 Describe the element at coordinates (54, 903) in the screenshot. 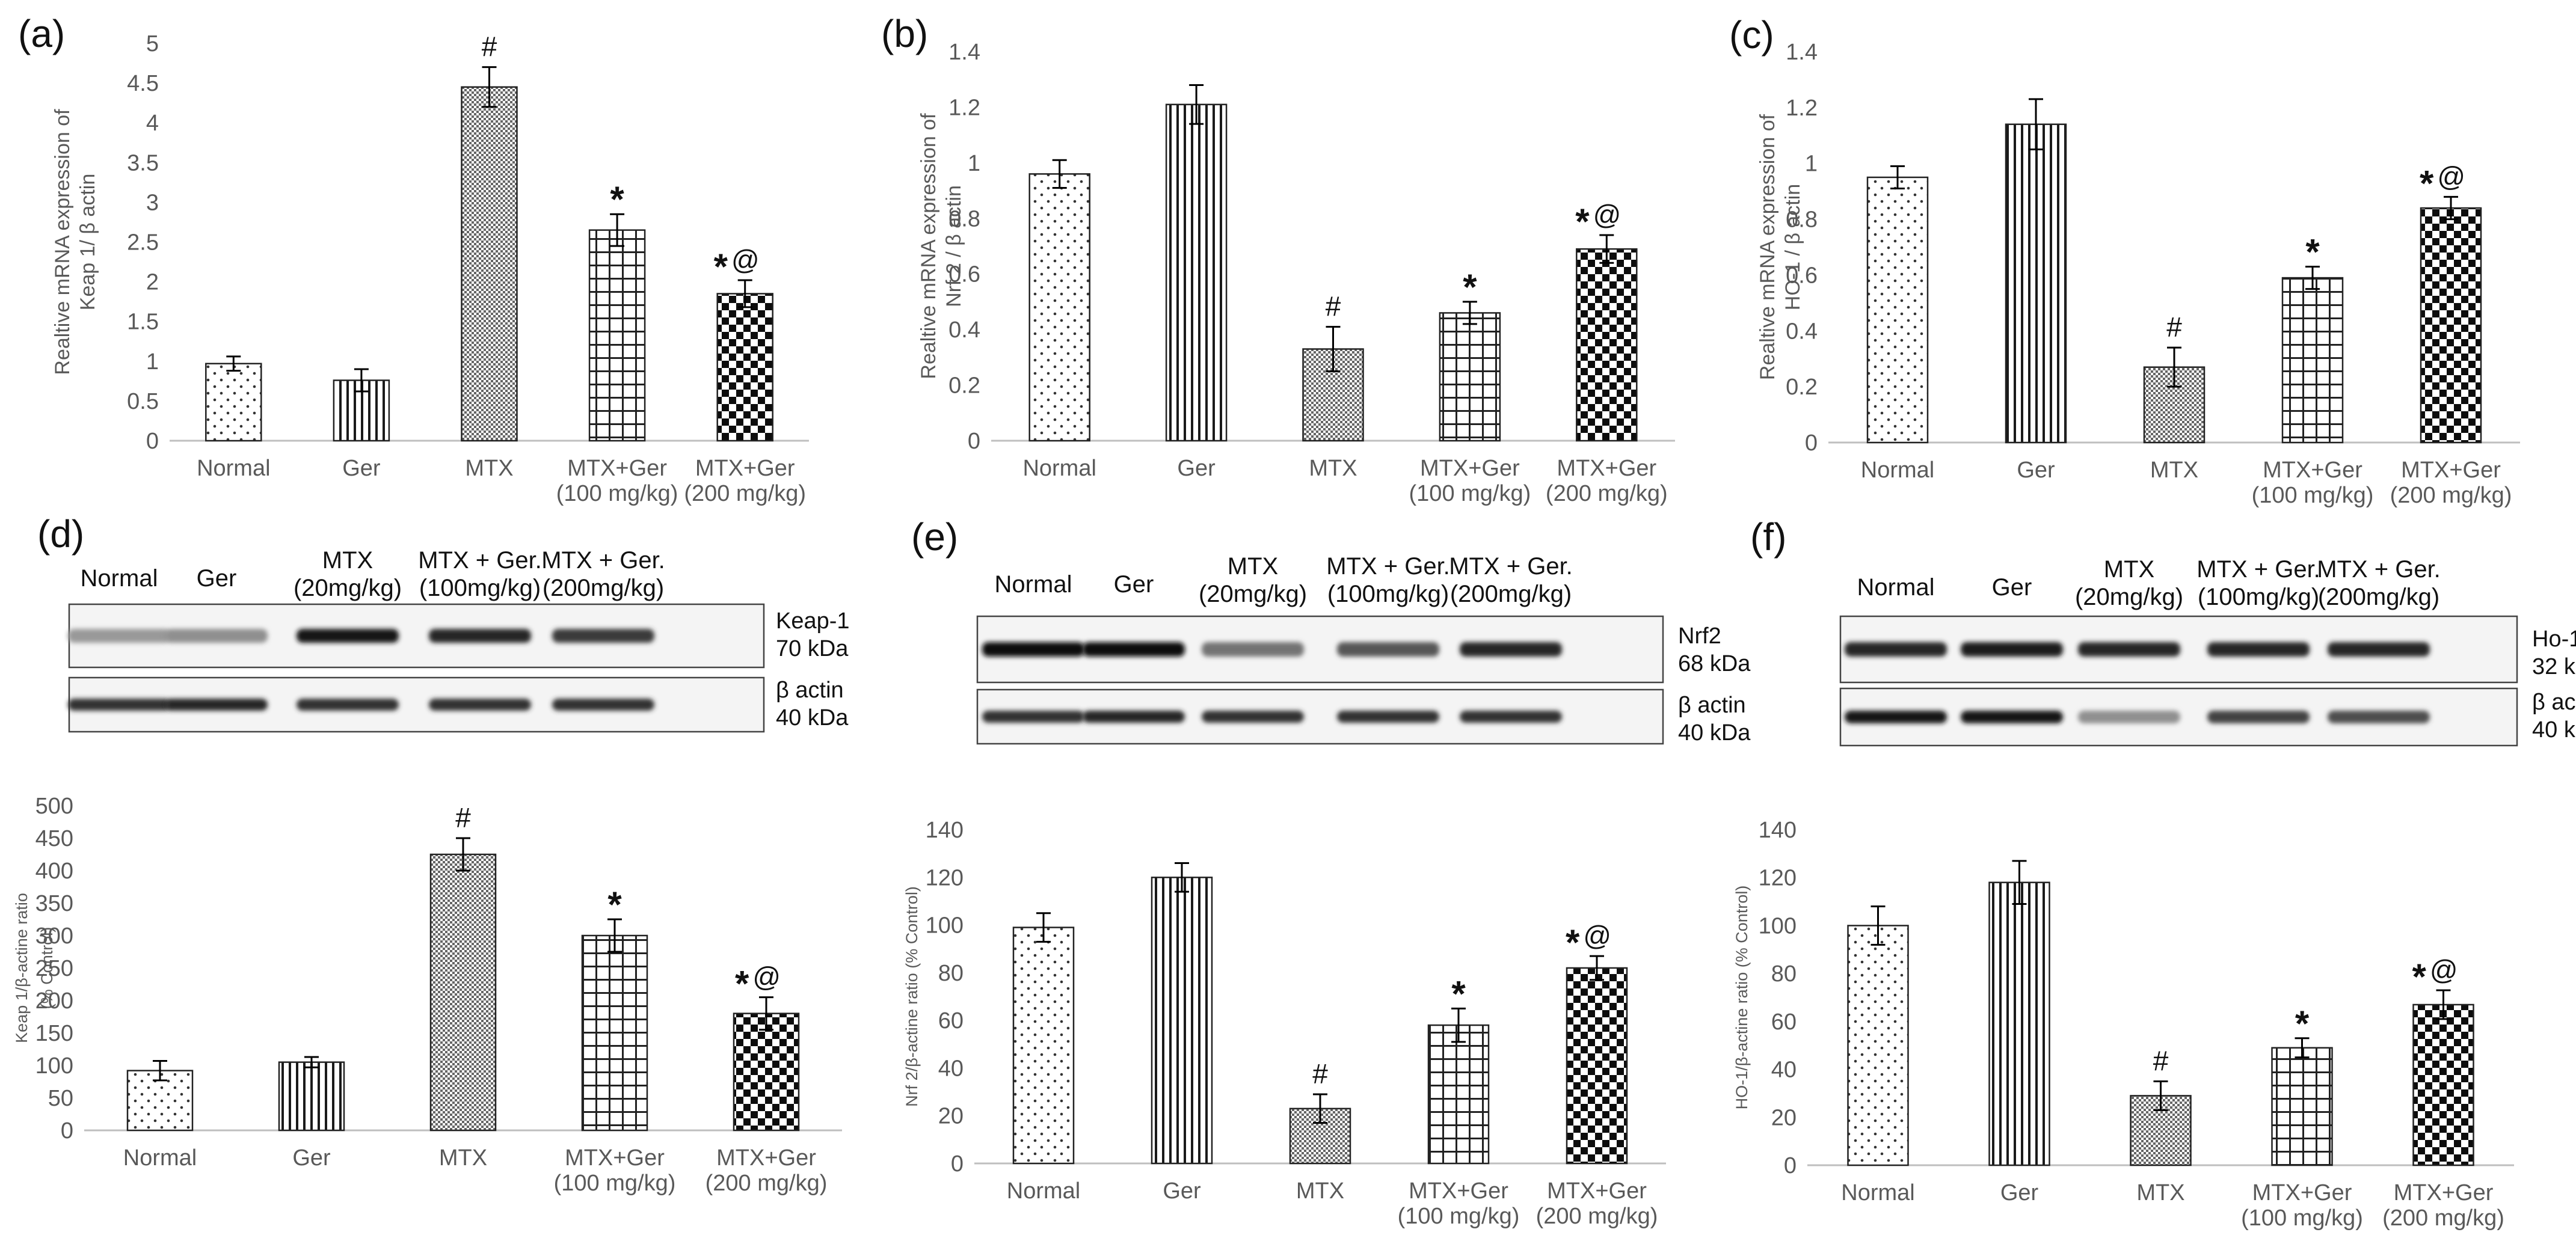

I see `y-tick-label: 350` at that location.